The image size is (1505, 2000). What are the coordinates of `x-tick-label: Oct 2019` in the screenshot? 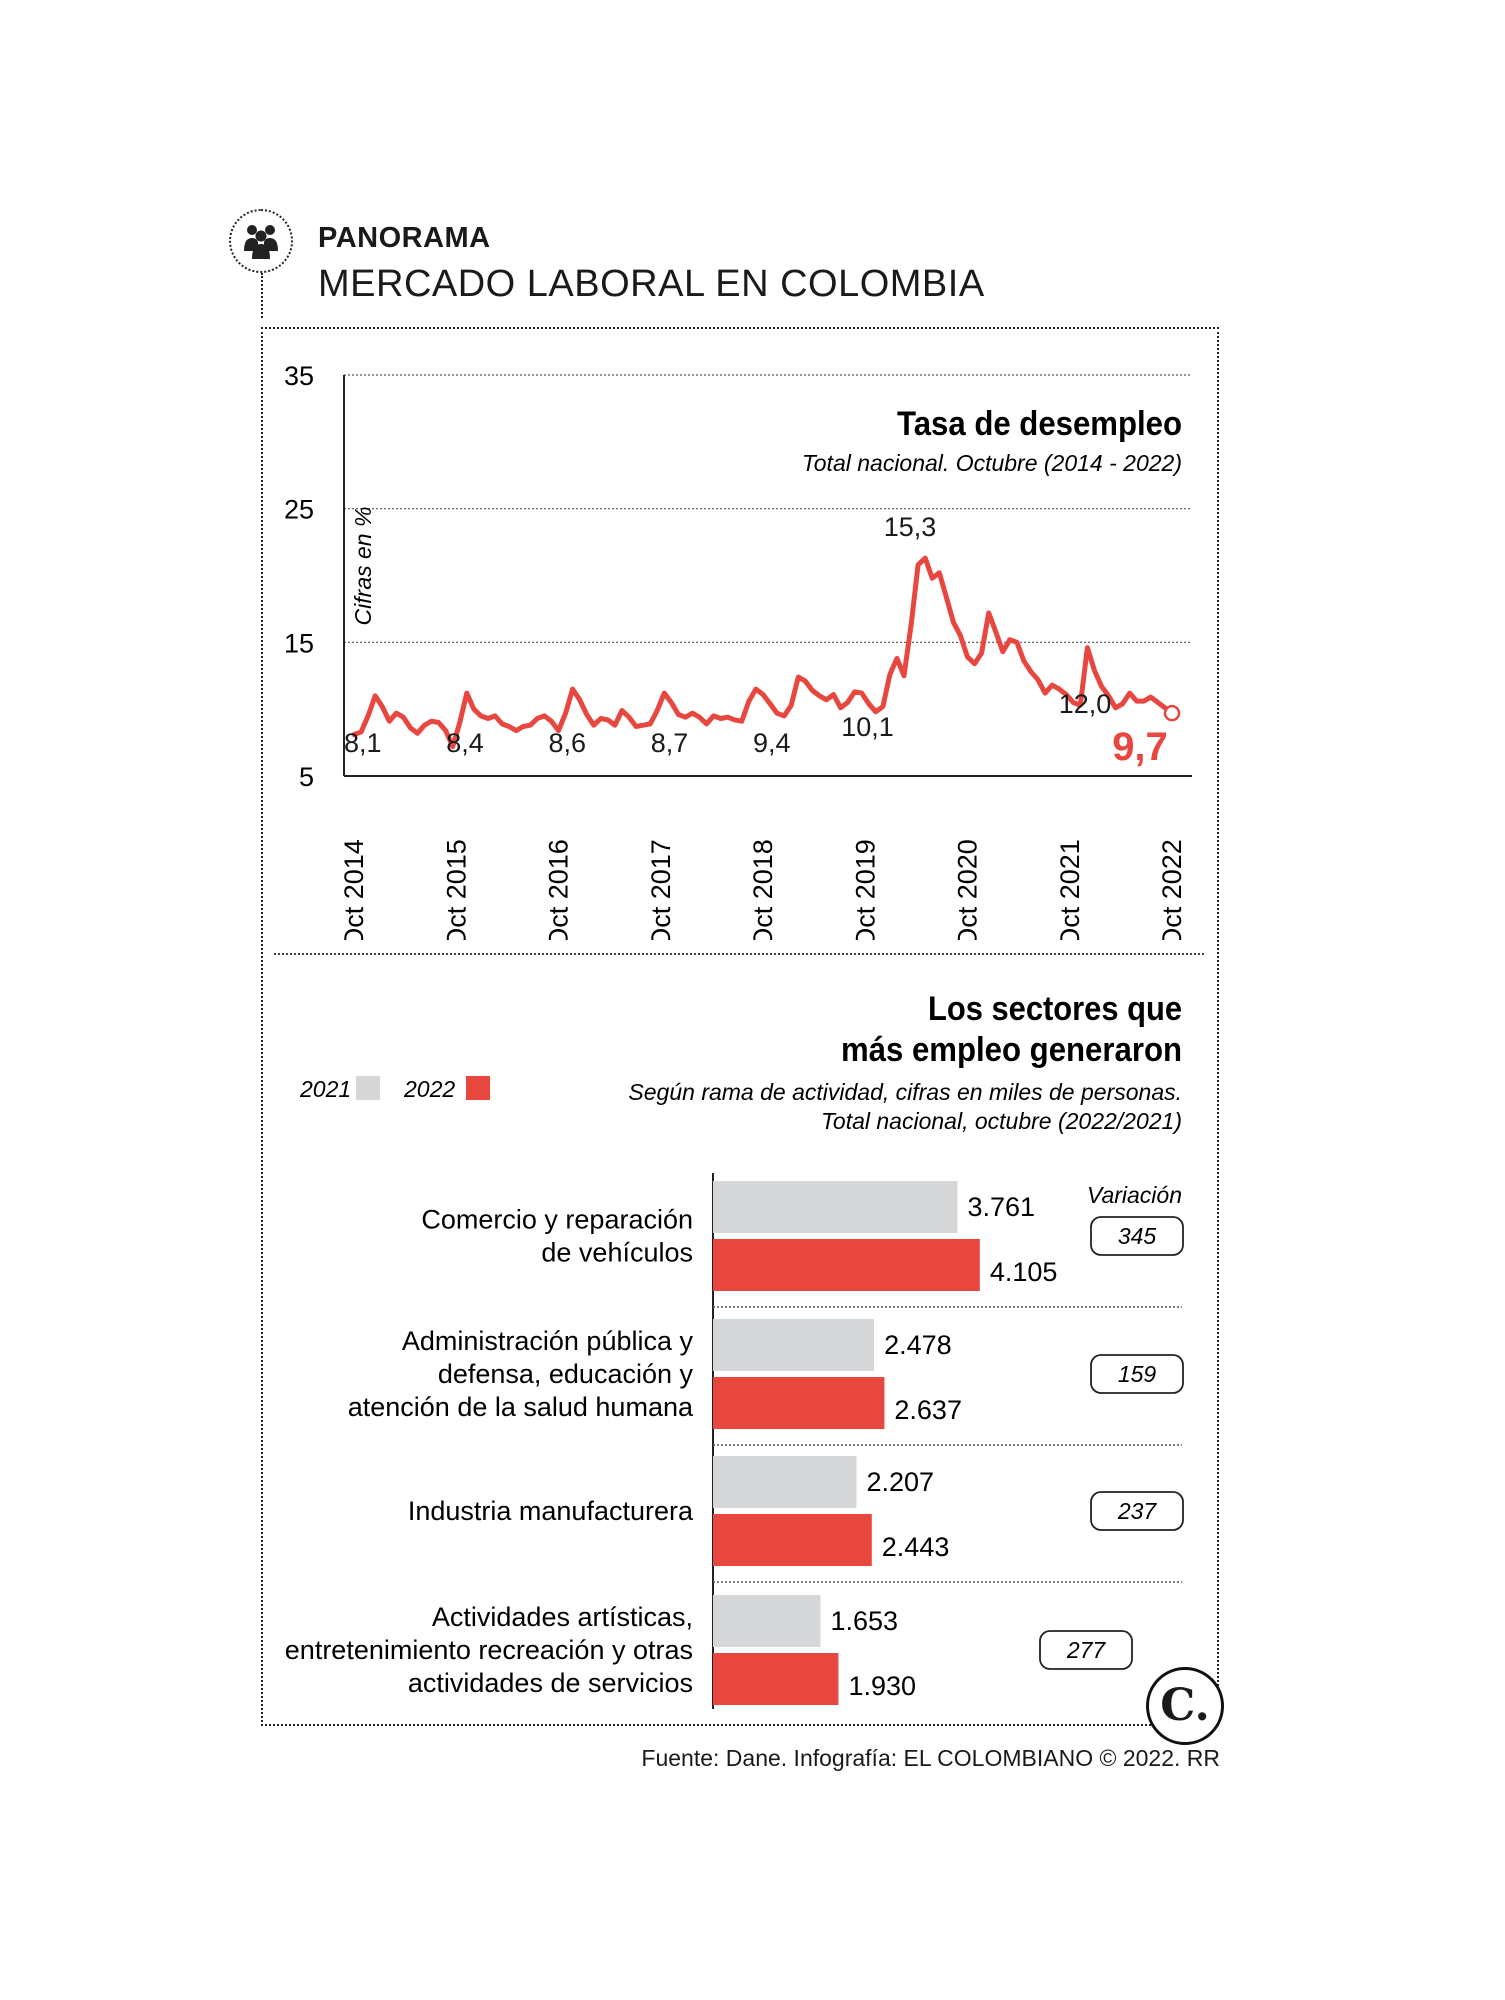 It's located at (865, 889).